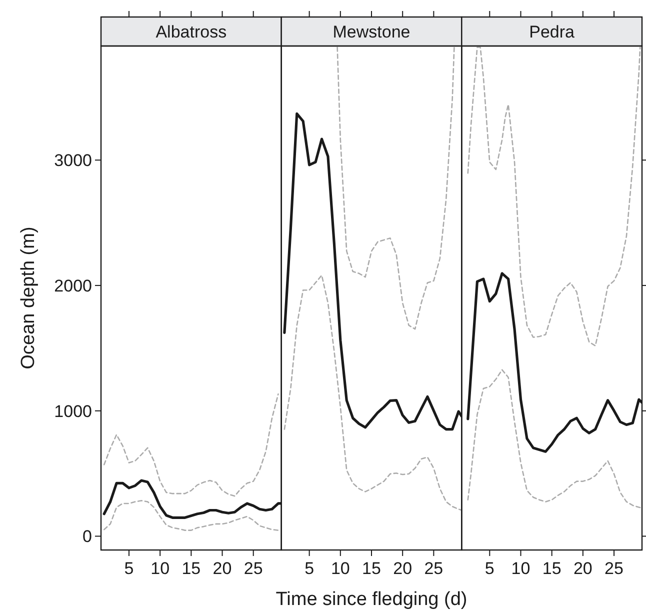  Describe the element at coordinates (552, 32) in the screenshot. I see `chart-title: Pedra` at that location.